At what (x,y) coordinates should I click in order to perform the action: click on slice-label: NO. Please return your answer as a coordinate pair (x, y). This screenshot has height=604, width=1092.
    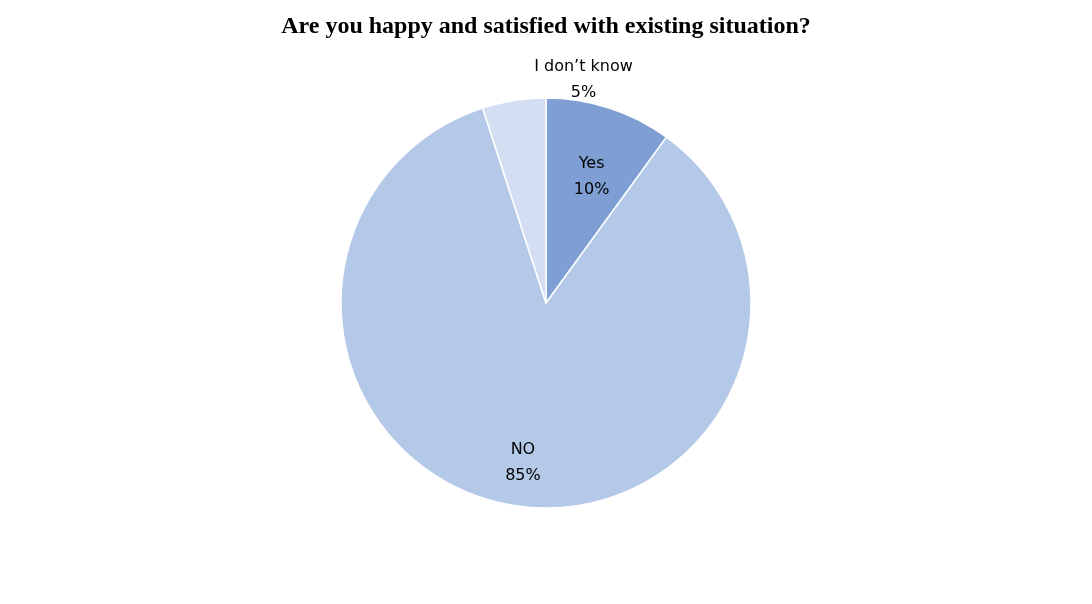
    Looking at the image, I should click on (523, 448).